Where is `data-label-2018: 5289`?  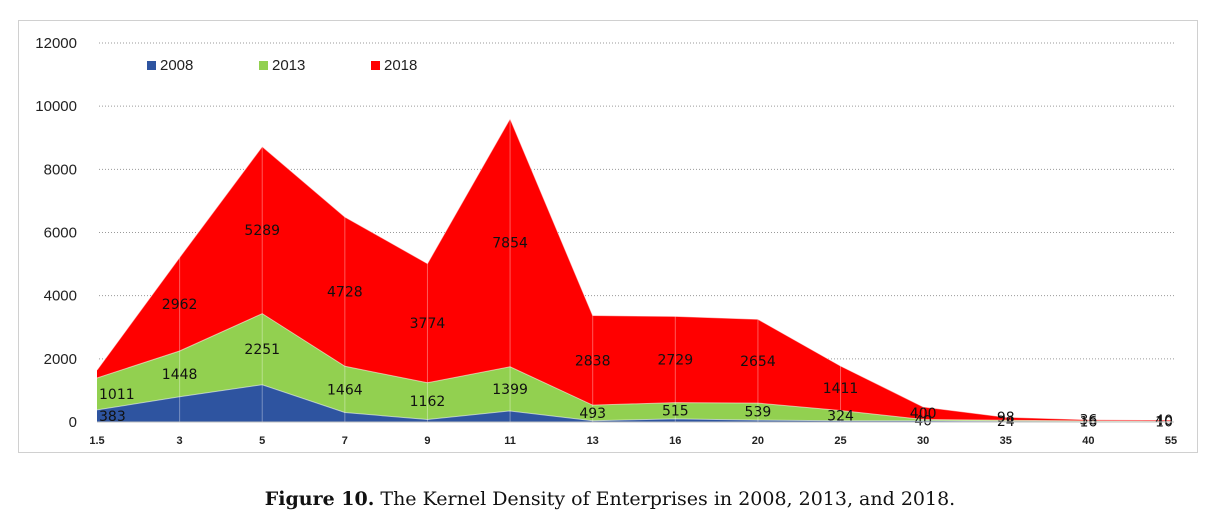
data-label-2018: 5289 is located at coordinates (262, 231).